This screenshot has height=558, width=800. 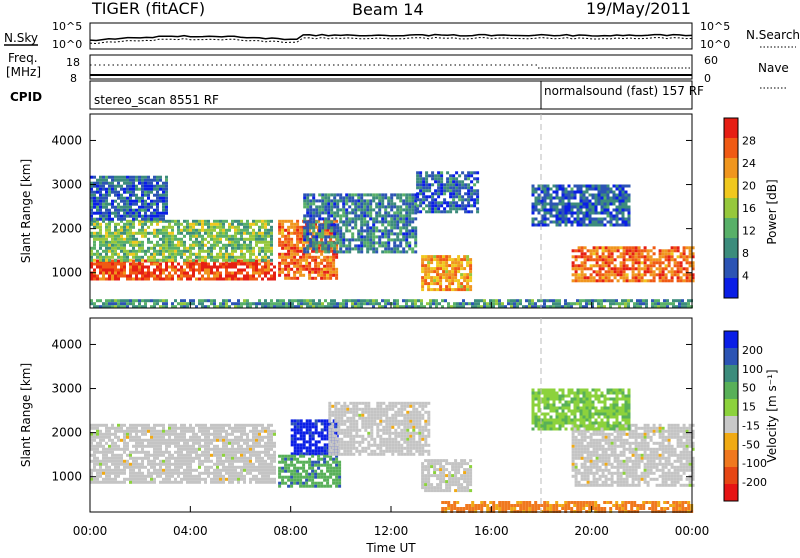 What do you see at coordinates (66, 140) in the screenshot?
I see `y-tick-label: 4000` at bounding box center [66, 140].